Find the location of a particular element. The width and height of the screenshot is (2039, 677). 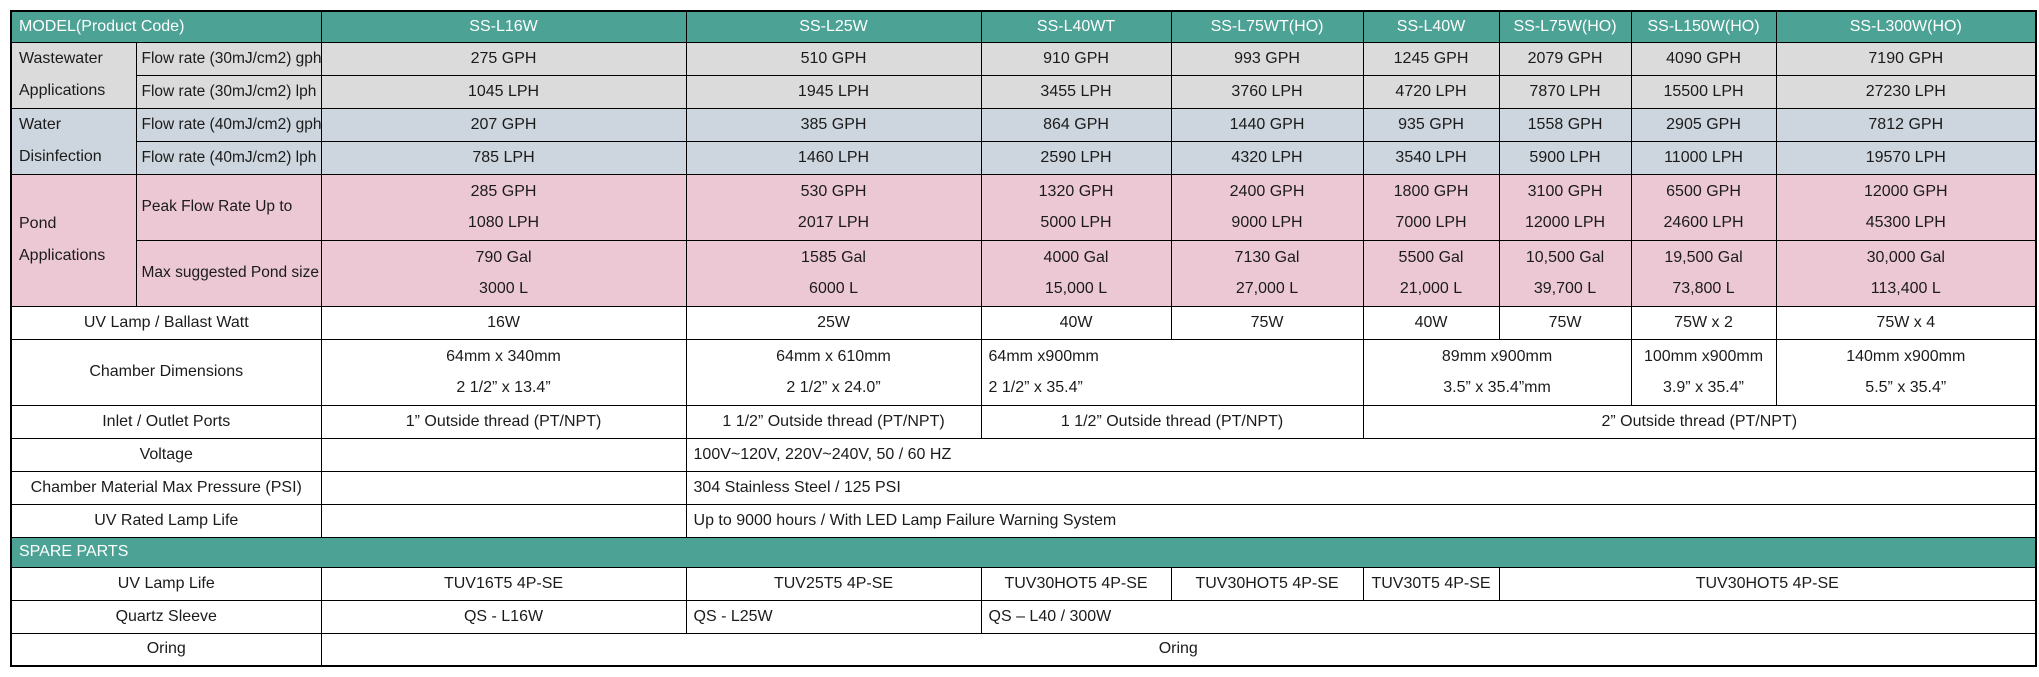

cell: TUV16T5 4P-SE is located at coordinates (503, 583).